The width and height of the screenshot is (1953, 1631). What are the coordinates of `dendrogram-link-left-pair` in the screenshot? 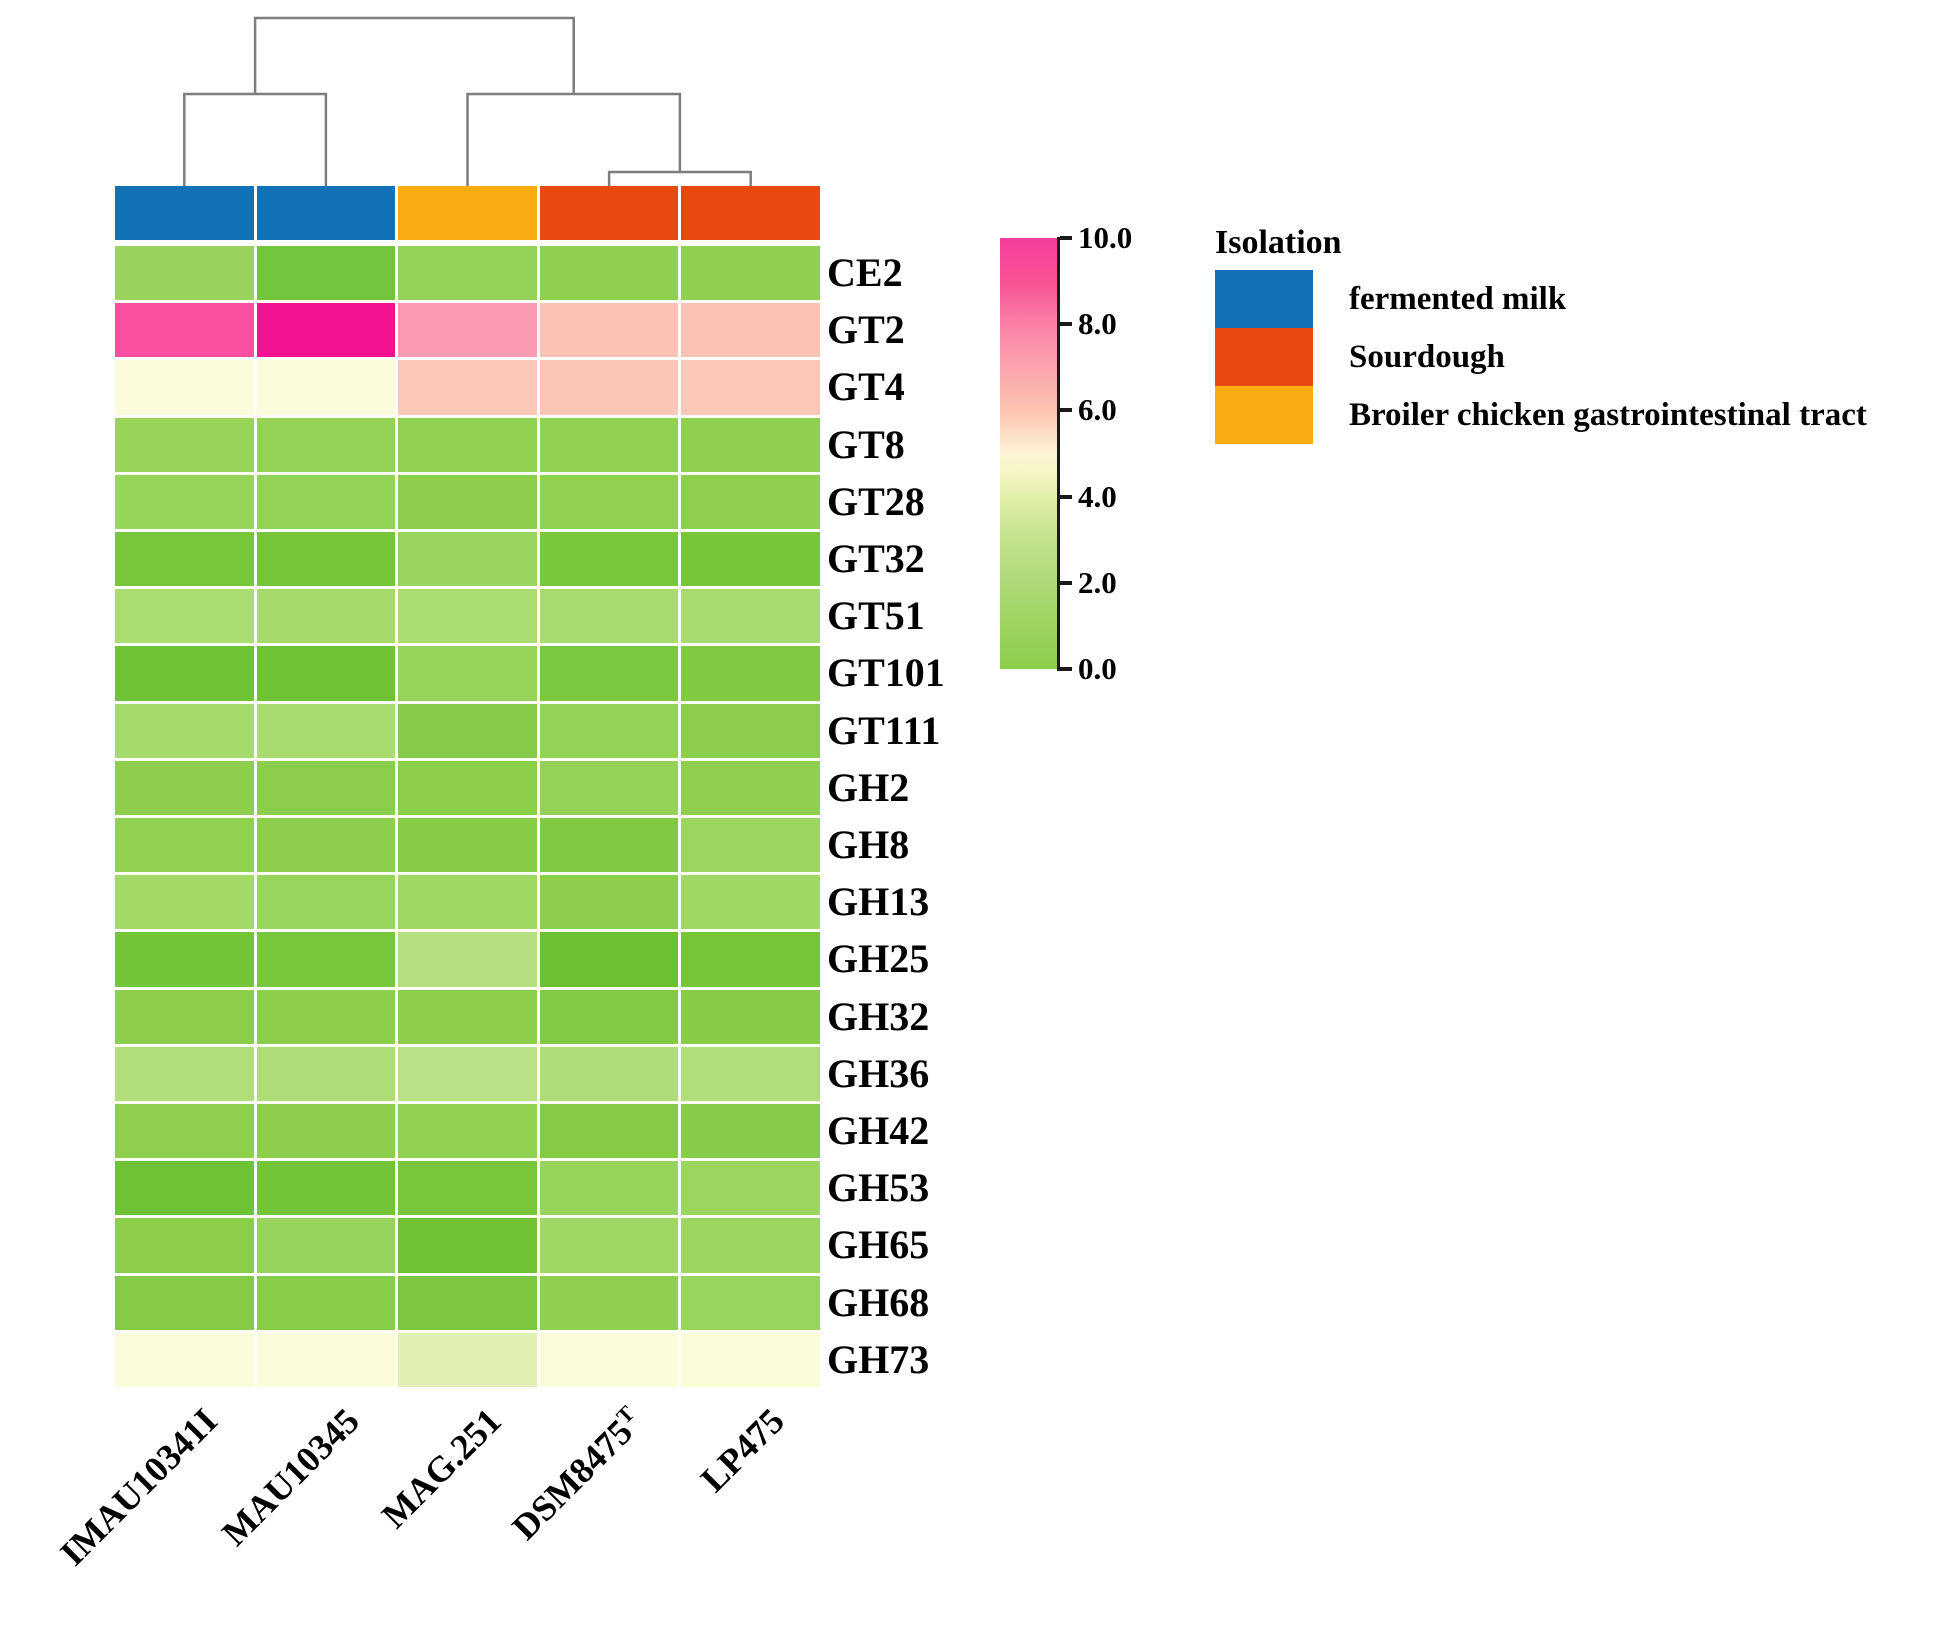 It's located at (255, 139).